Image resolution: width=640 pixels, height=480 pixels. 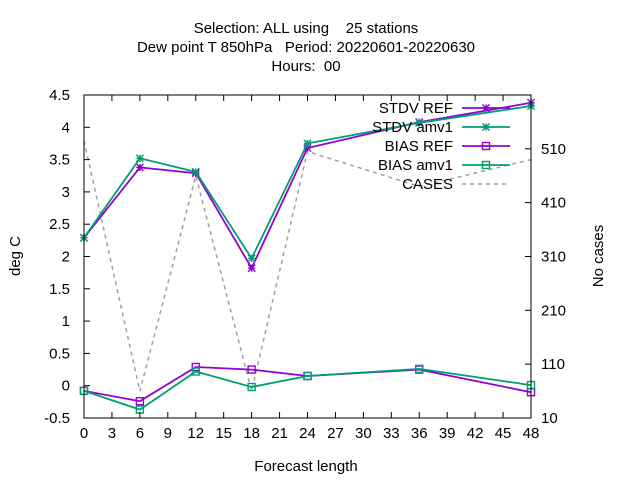 What do you see at coordinates (59, 289) in the screenshot?
I see `y-tick-label: 1.5` at bounding box center [59, 289].